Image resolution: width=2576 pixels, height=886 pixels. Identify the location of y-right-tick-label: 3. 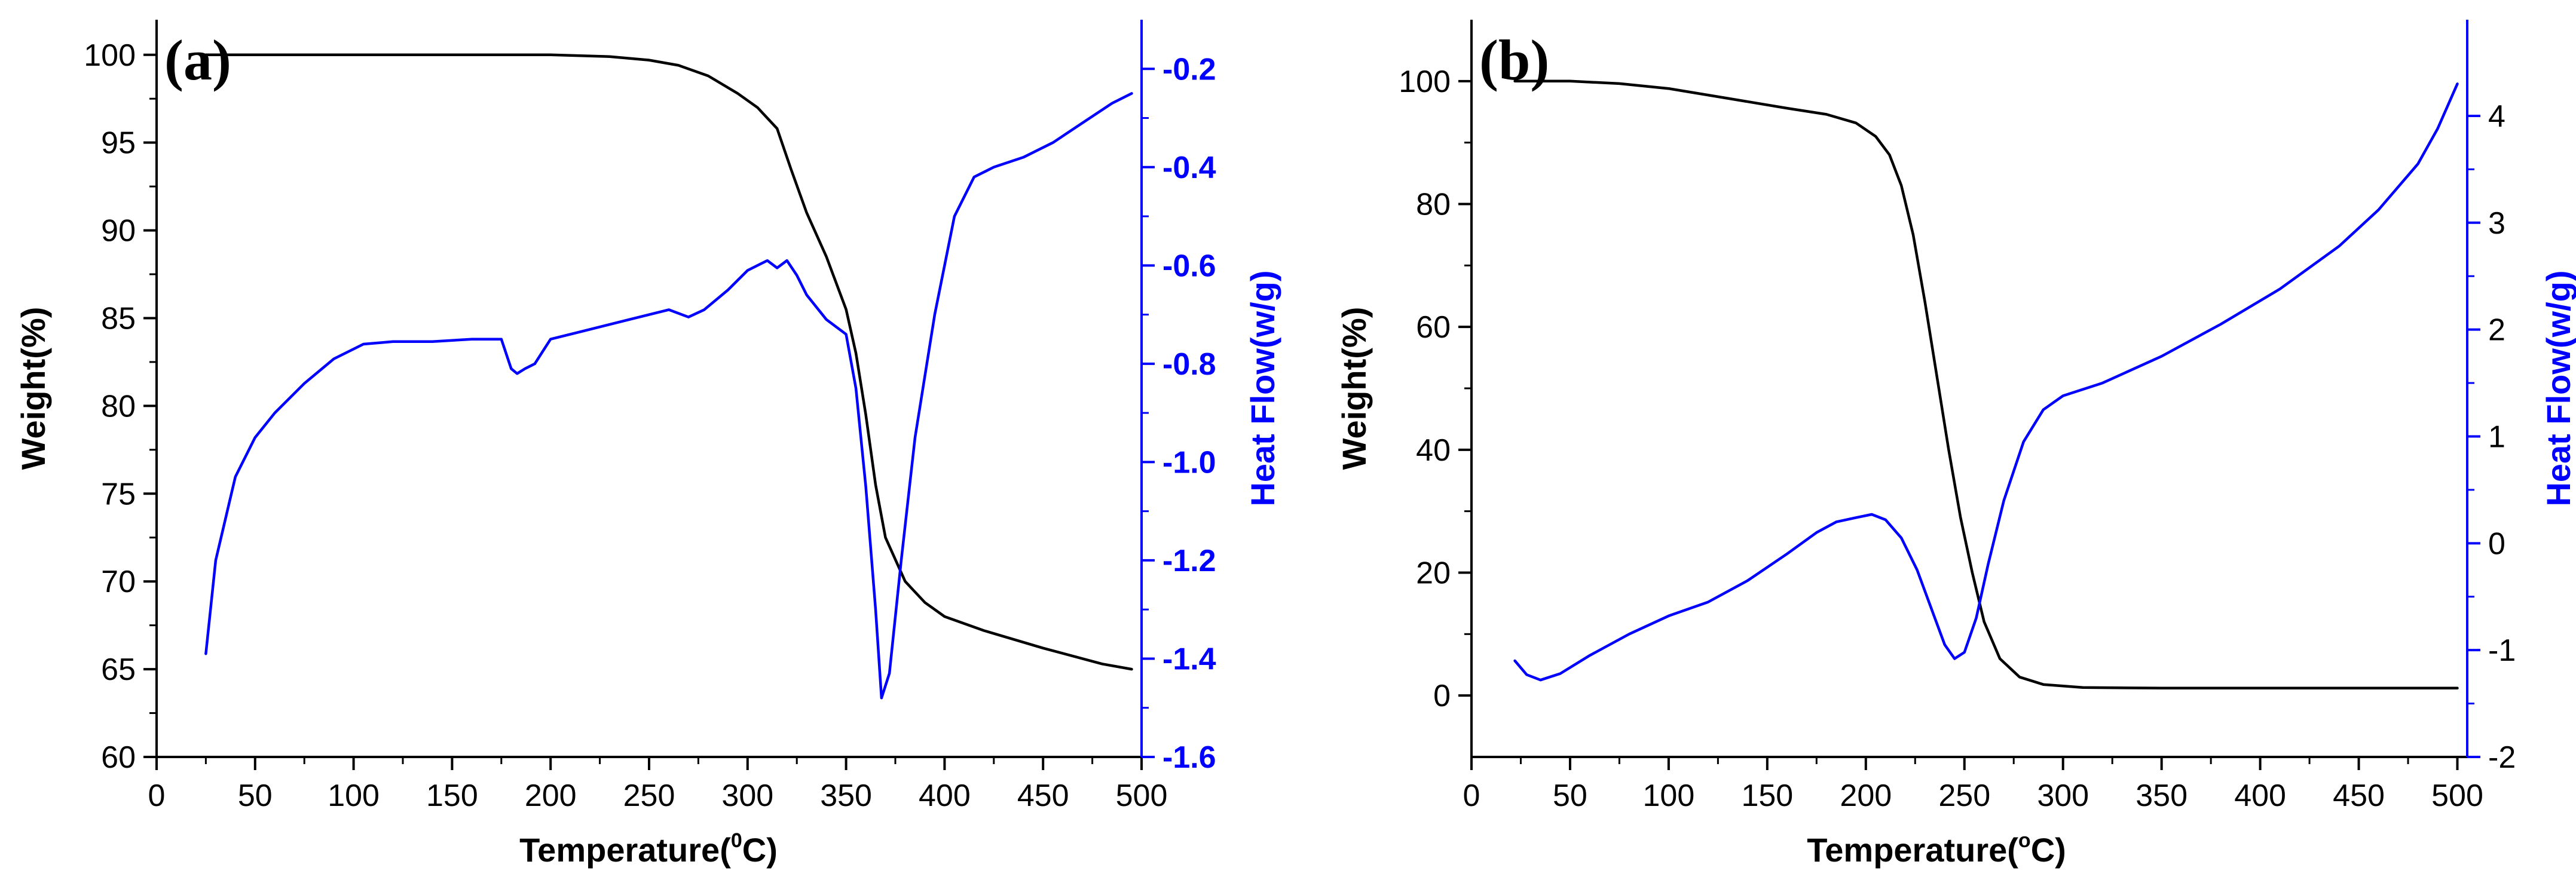
(2496, 224).